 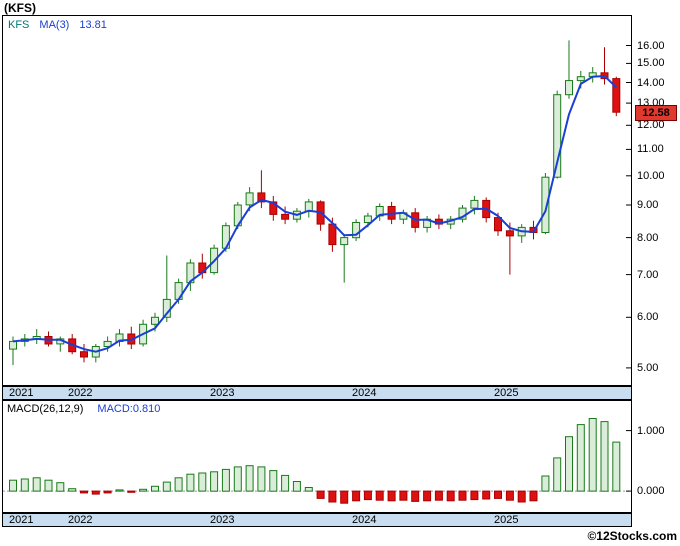 What do you see at coordinates (632, 536) in the screenshot?
I see `credit-link: ©12Stocks.com` at bounding box center [632, 536].